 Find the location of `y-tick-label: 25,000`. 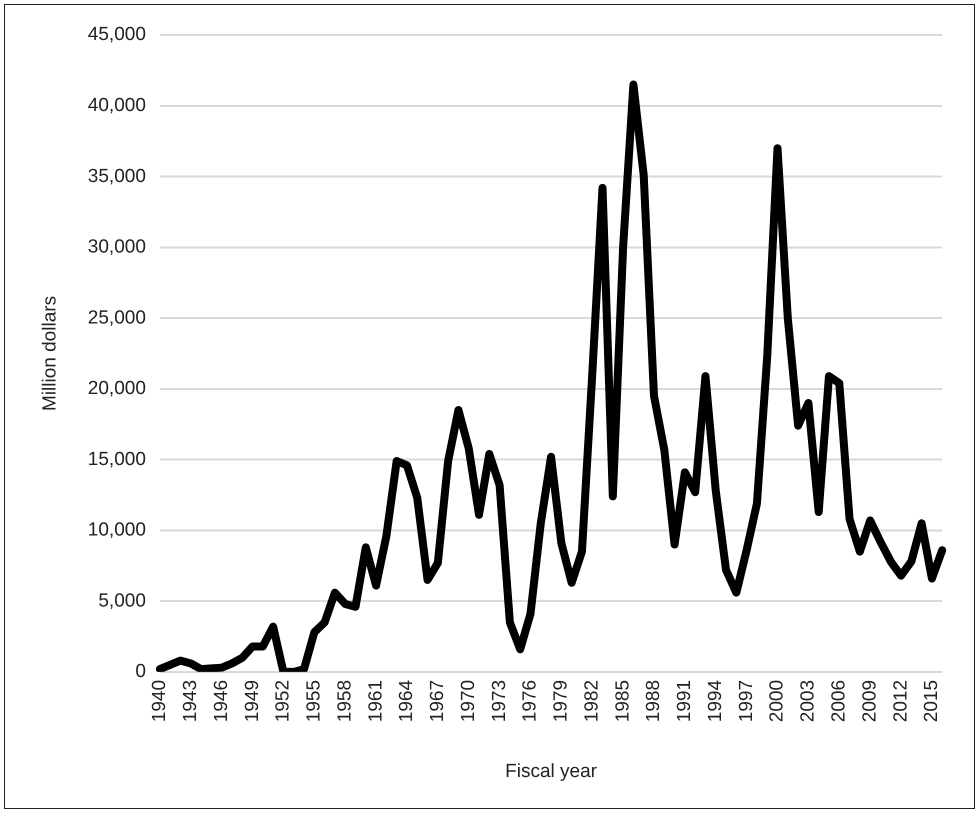

y-tick-label: 25,000 is located at coordinates (117, 317).